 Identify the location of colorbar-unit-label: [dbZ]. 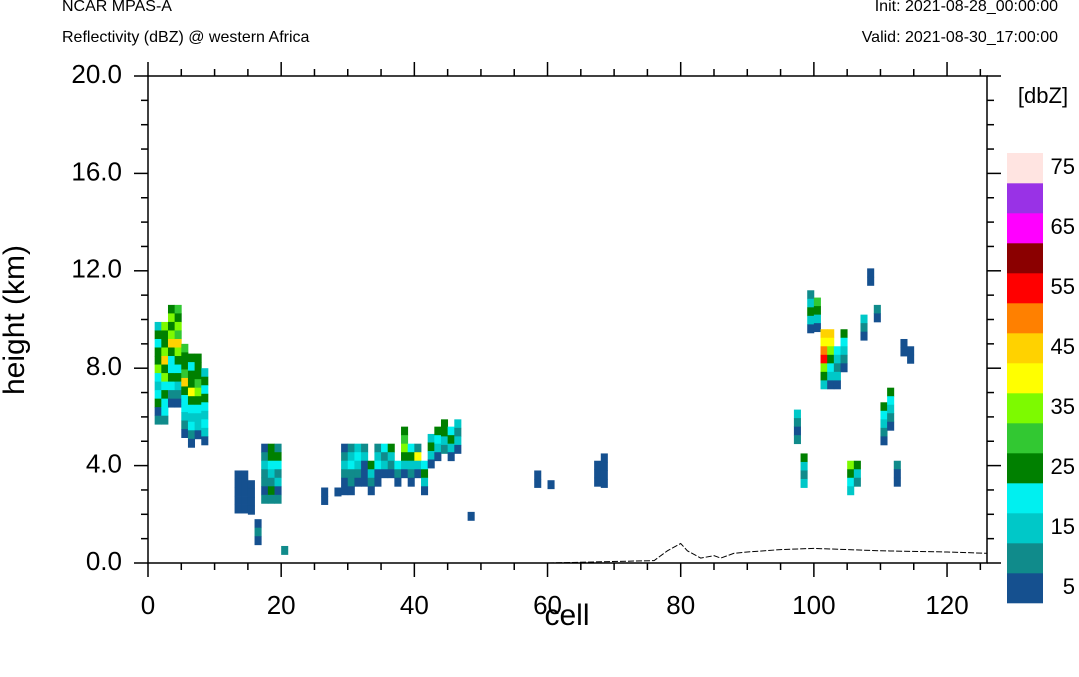
(1043, 95).